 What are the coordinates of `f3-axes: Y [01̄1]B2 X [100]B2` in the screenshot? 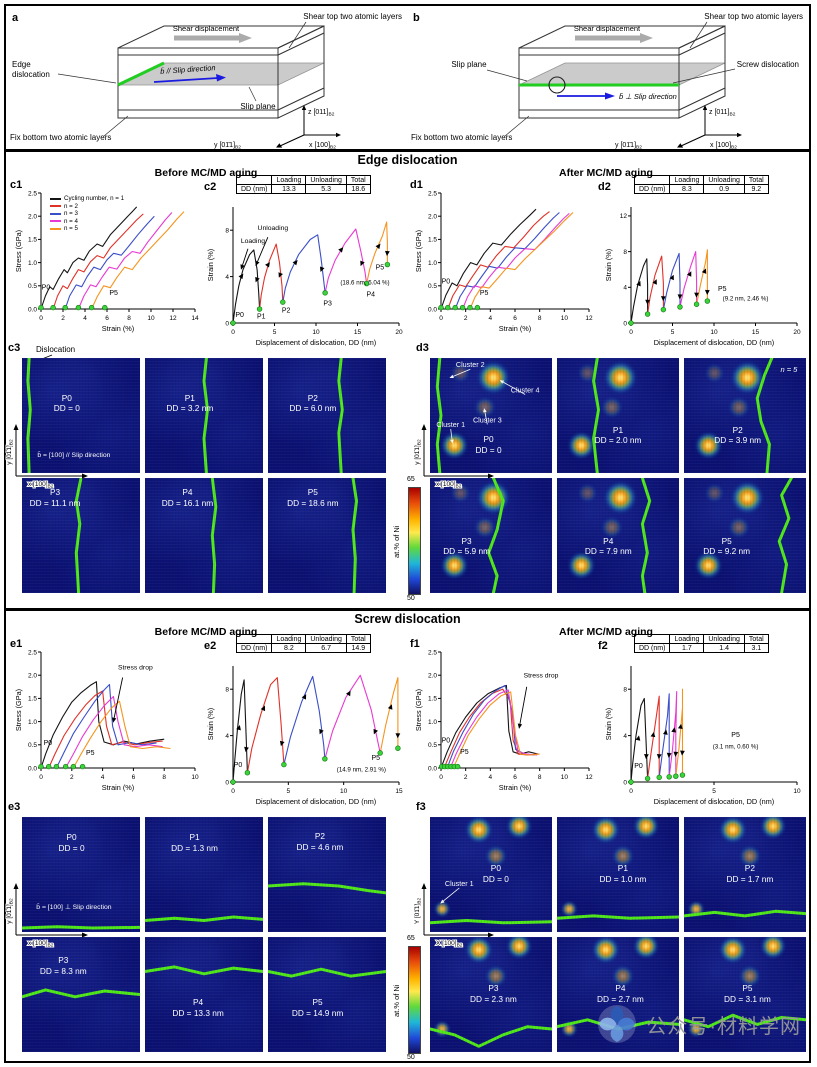 It's located at (453, 916).